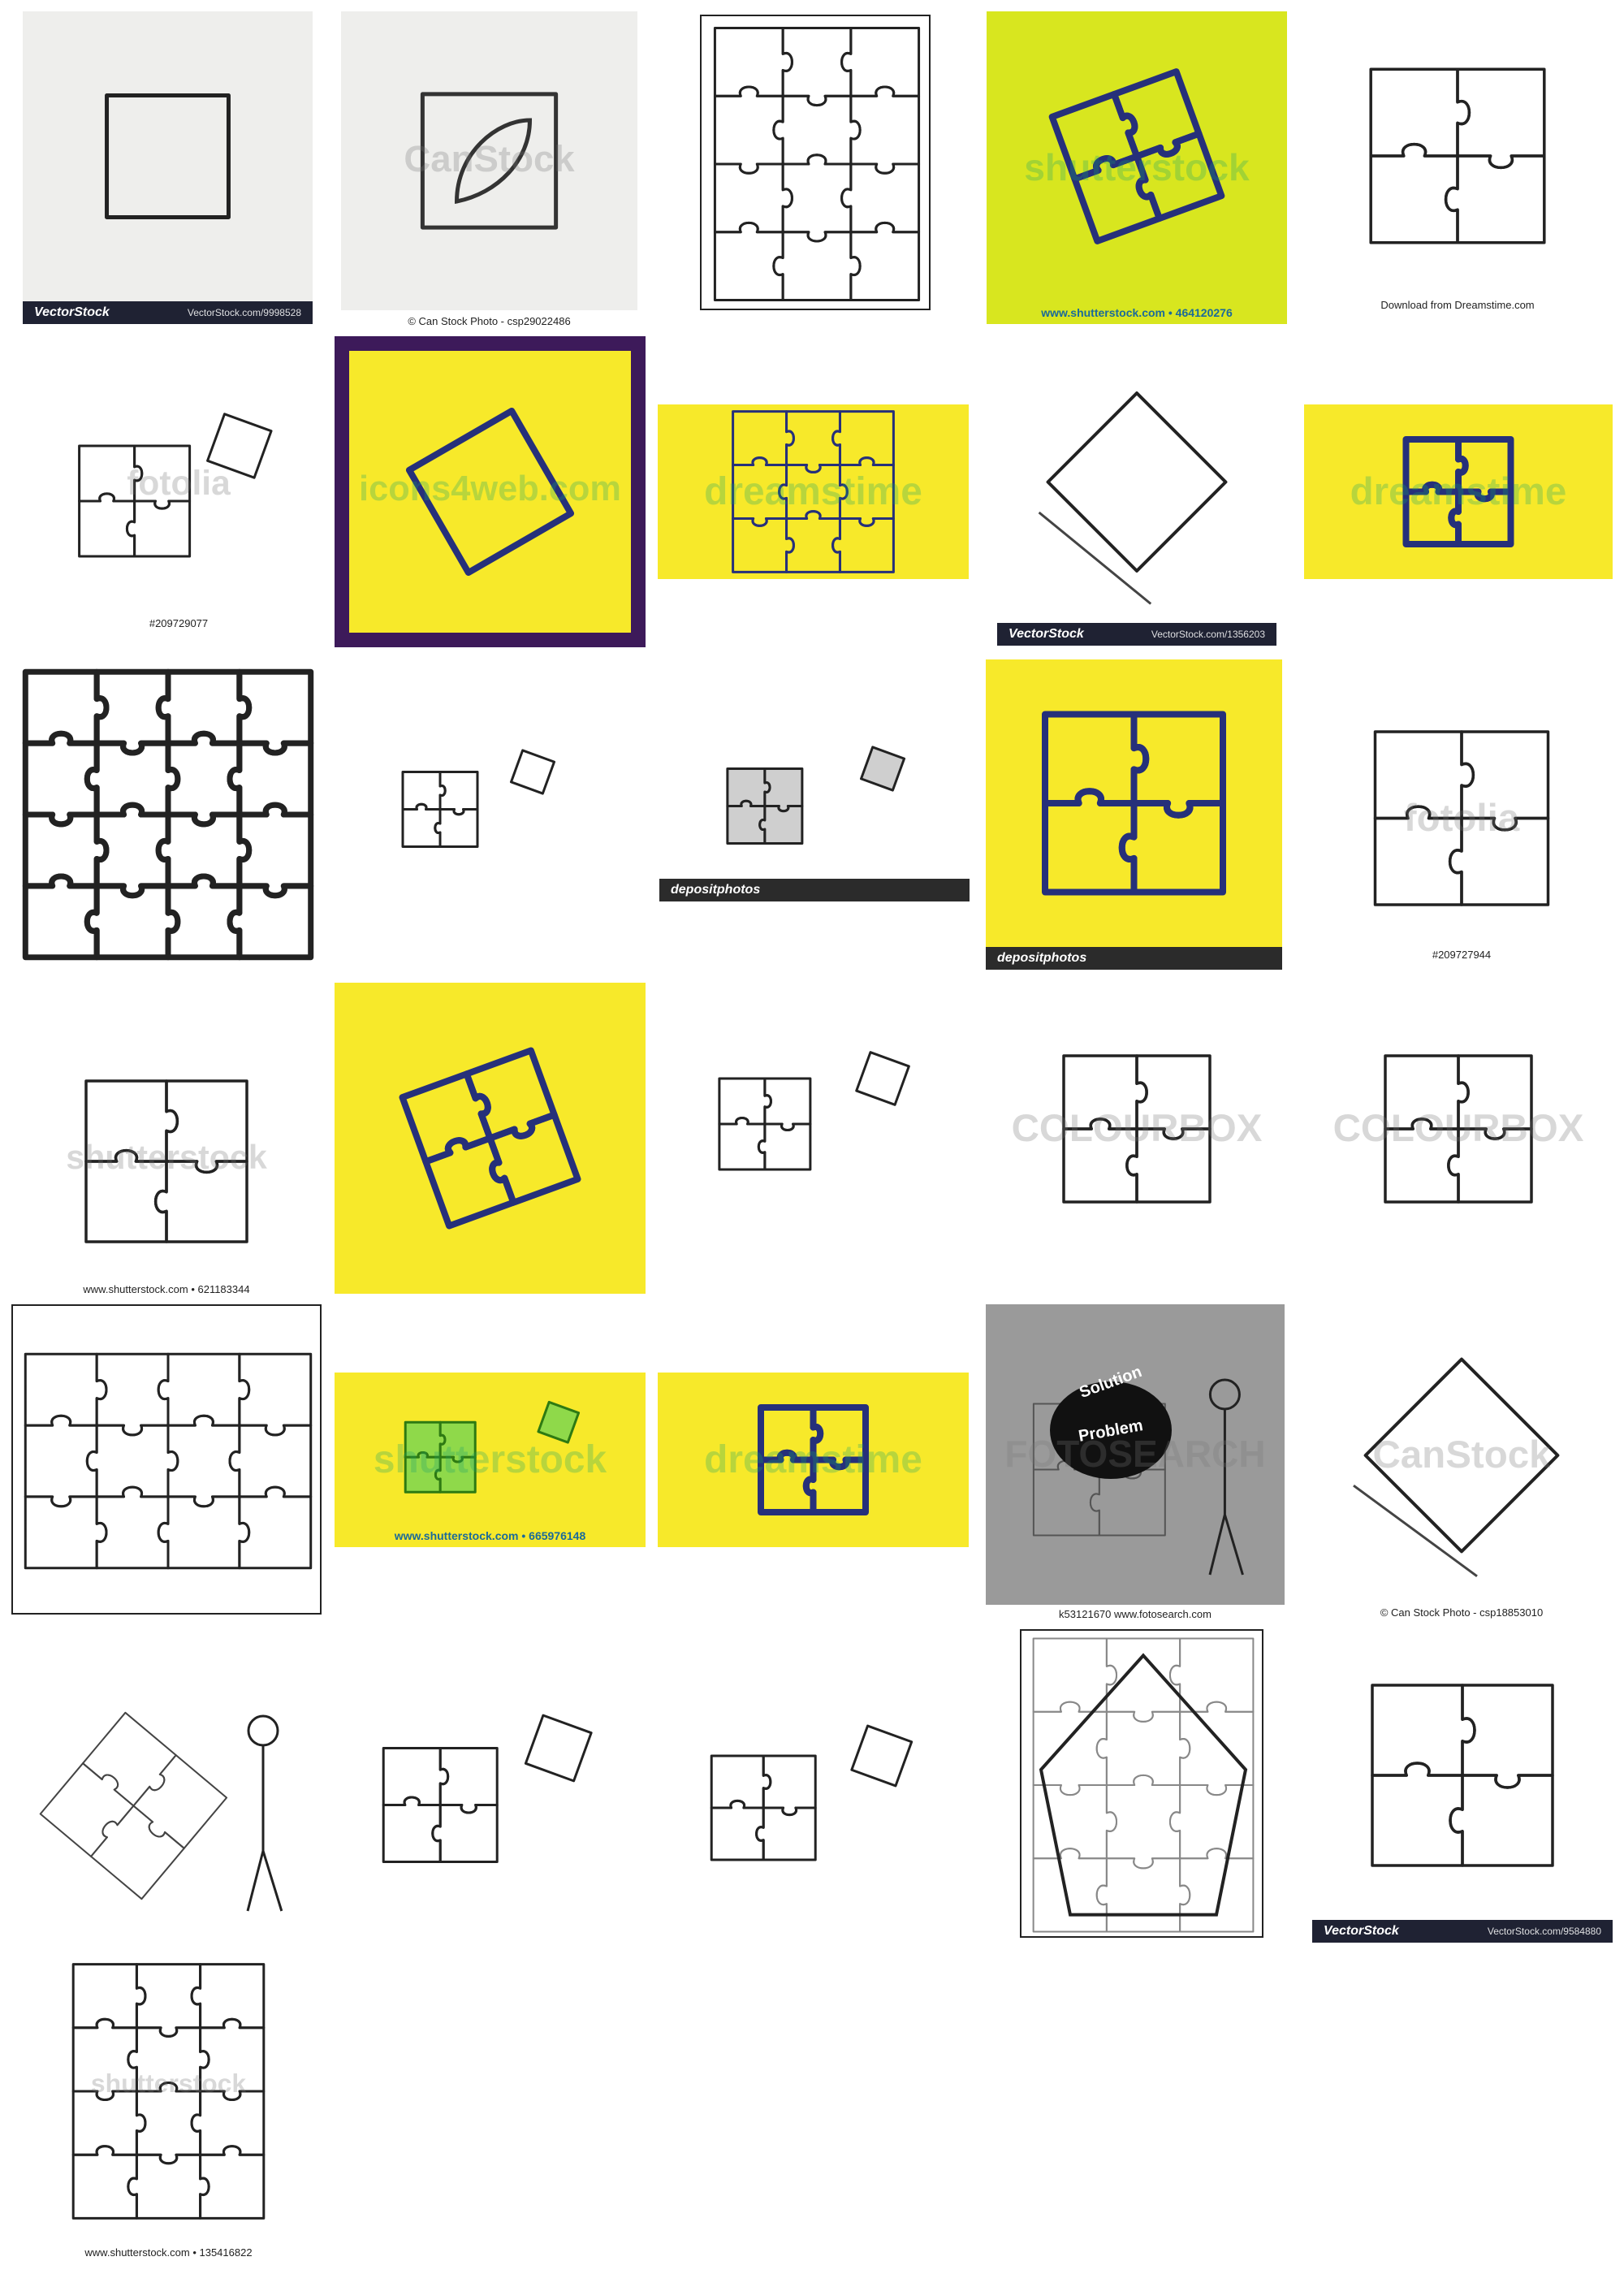 The width and height of the screenshot is (1624, 2274). What do you see at coordinates (179, 623) in the screenshot?
I see `image-caption: #209729077` at bounding box center [179, 623].